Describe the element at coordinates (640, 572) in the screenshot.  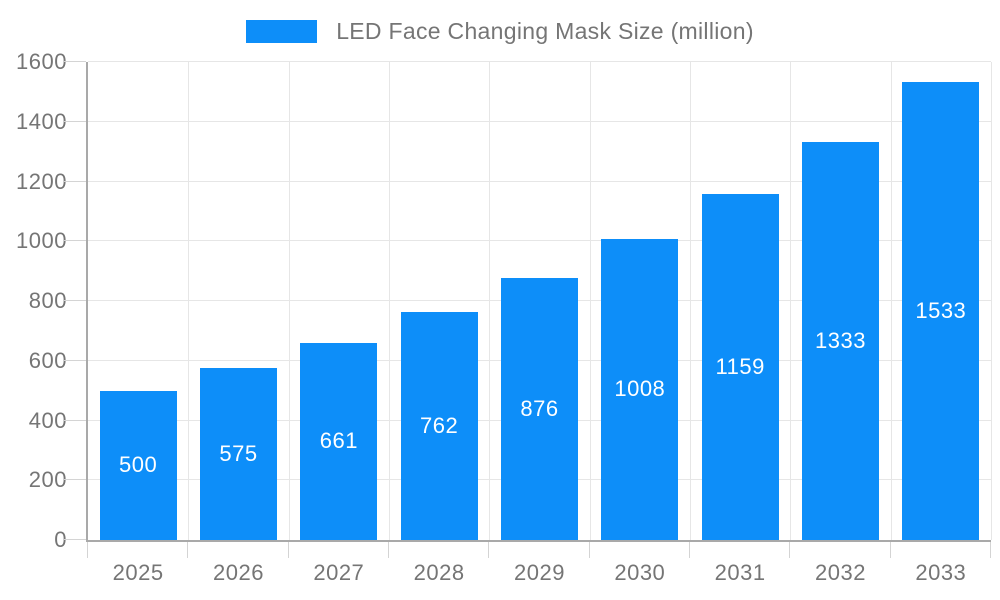
I see `x-axis-label: 2030` at that location.